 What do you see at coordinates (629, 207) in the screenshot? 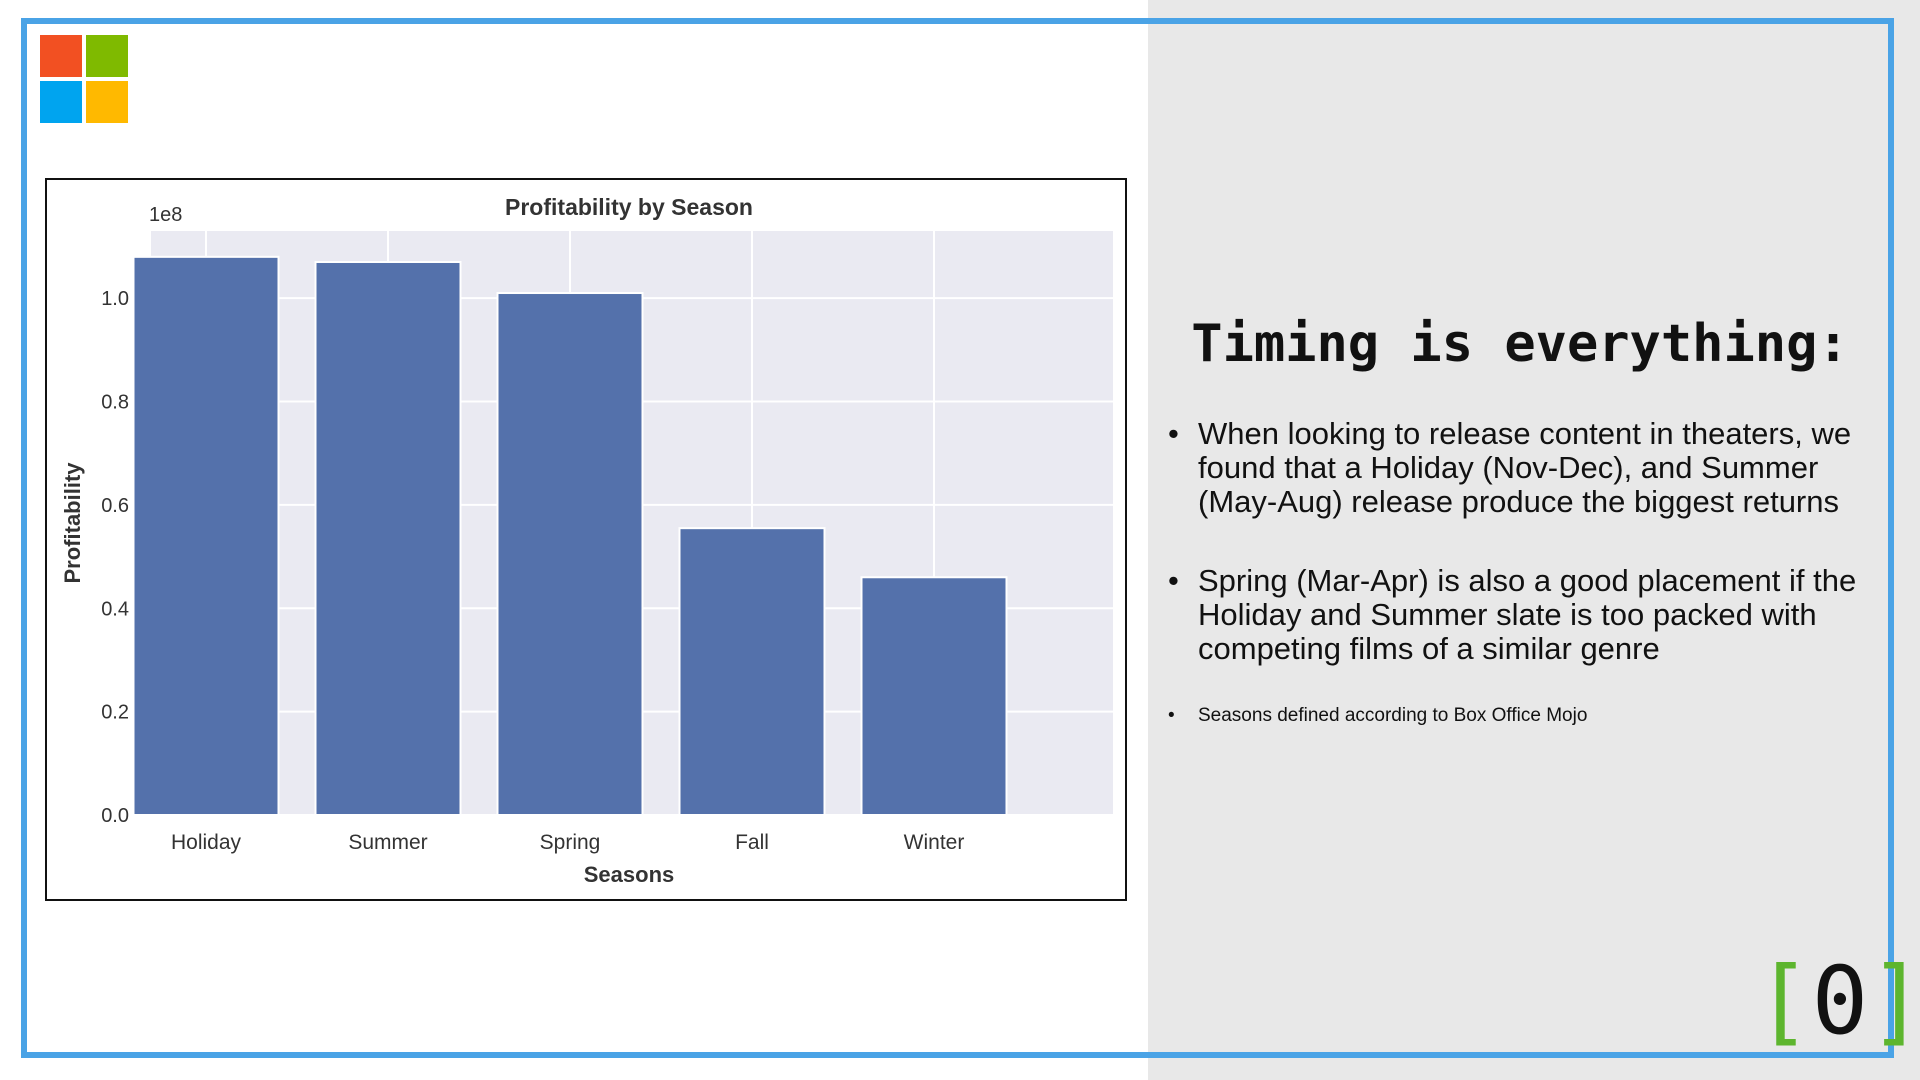
I see `chart-title: Profitability by Season` at bounding box center [629, 207].